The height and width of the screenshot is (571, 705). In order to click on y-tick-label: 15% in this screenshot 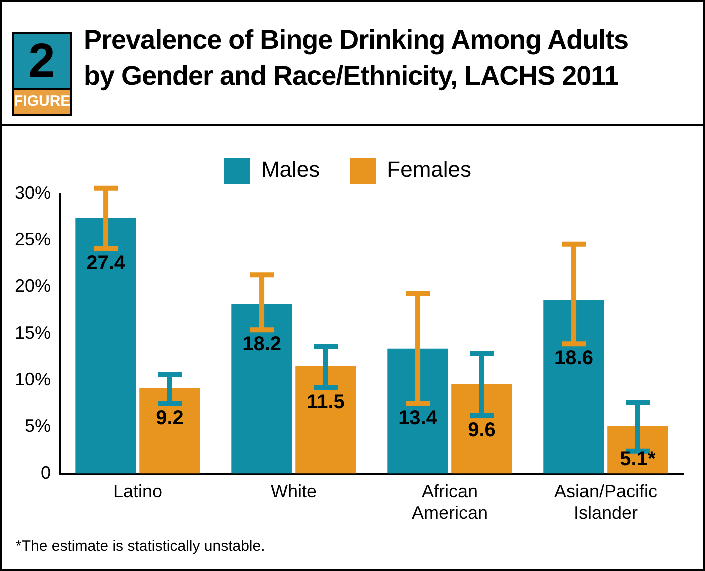, I will do `click(33, 332)`.